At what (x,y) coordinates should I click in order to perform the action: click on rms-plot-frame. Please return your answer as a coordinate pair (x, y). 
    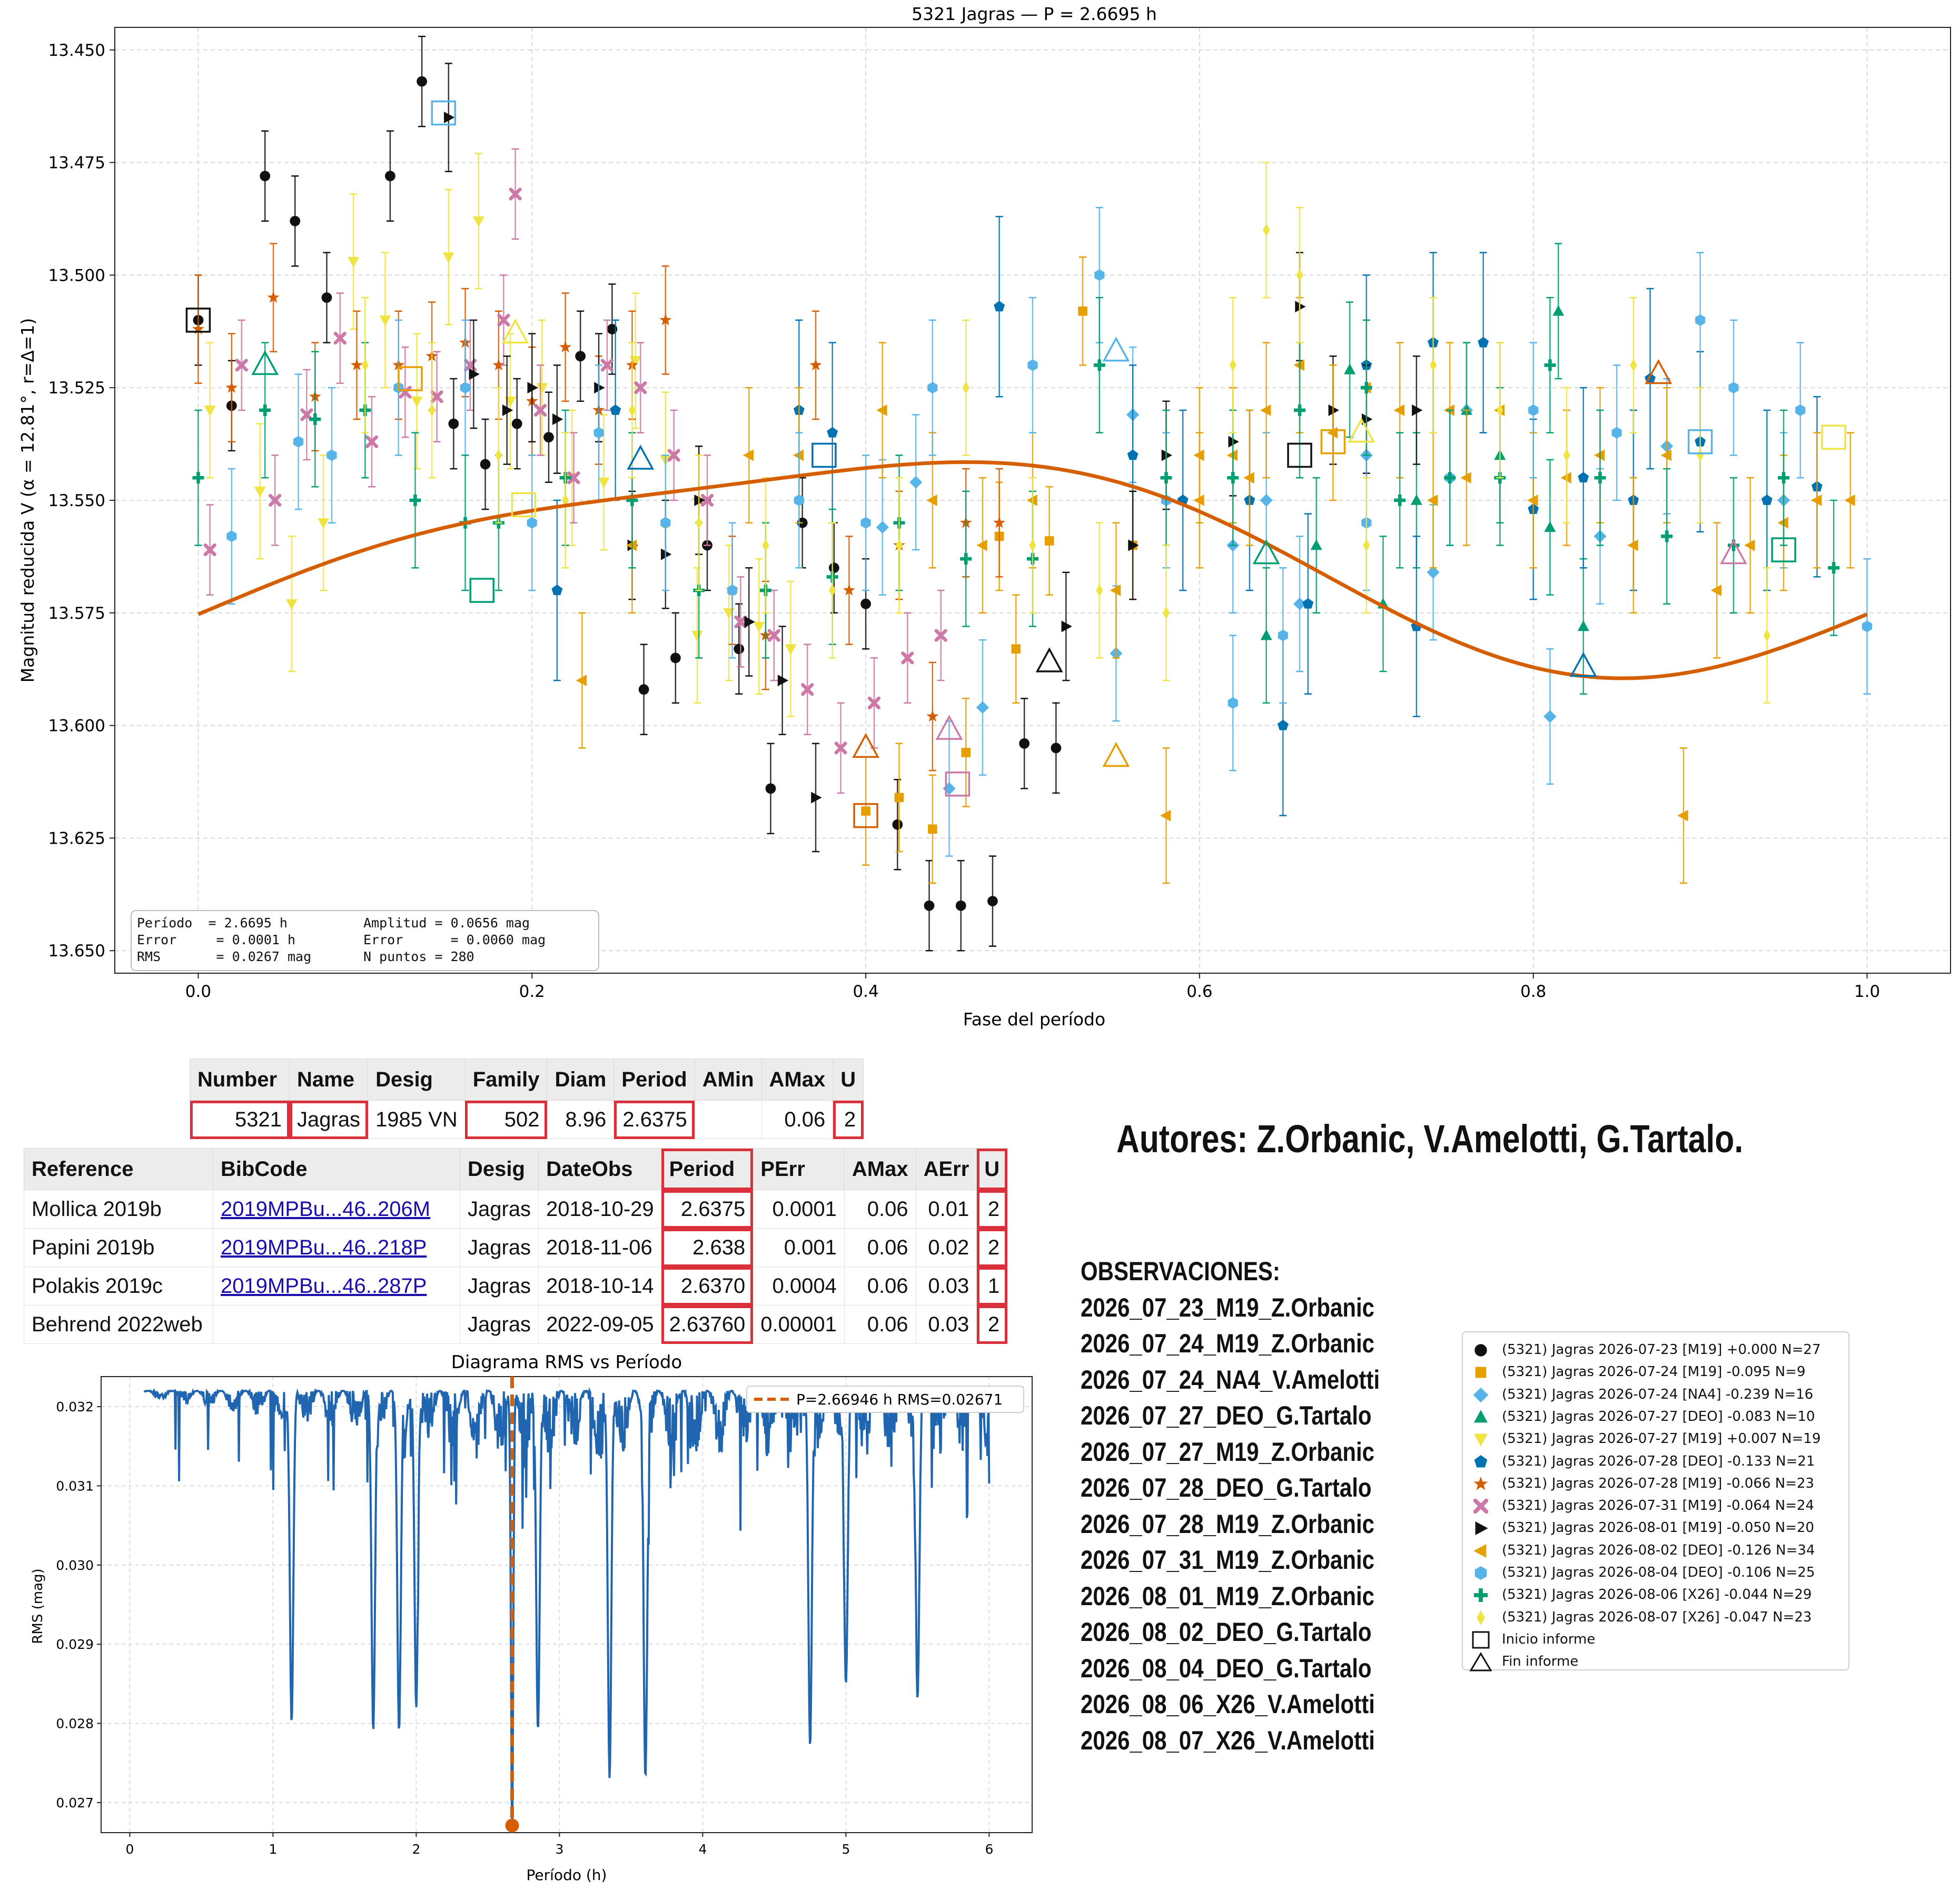
    Looking at the image, I should click on (567, 1605).